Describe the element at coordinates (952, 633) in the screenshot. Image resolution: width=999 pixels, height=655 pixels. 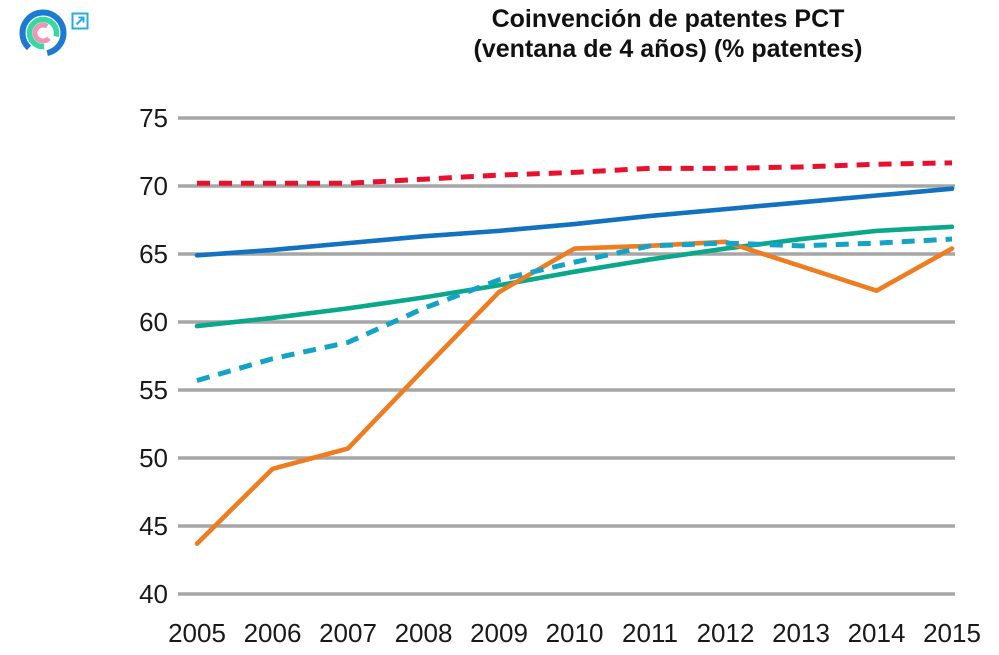
I see `x-tick-label-2015: 2015` at that location.